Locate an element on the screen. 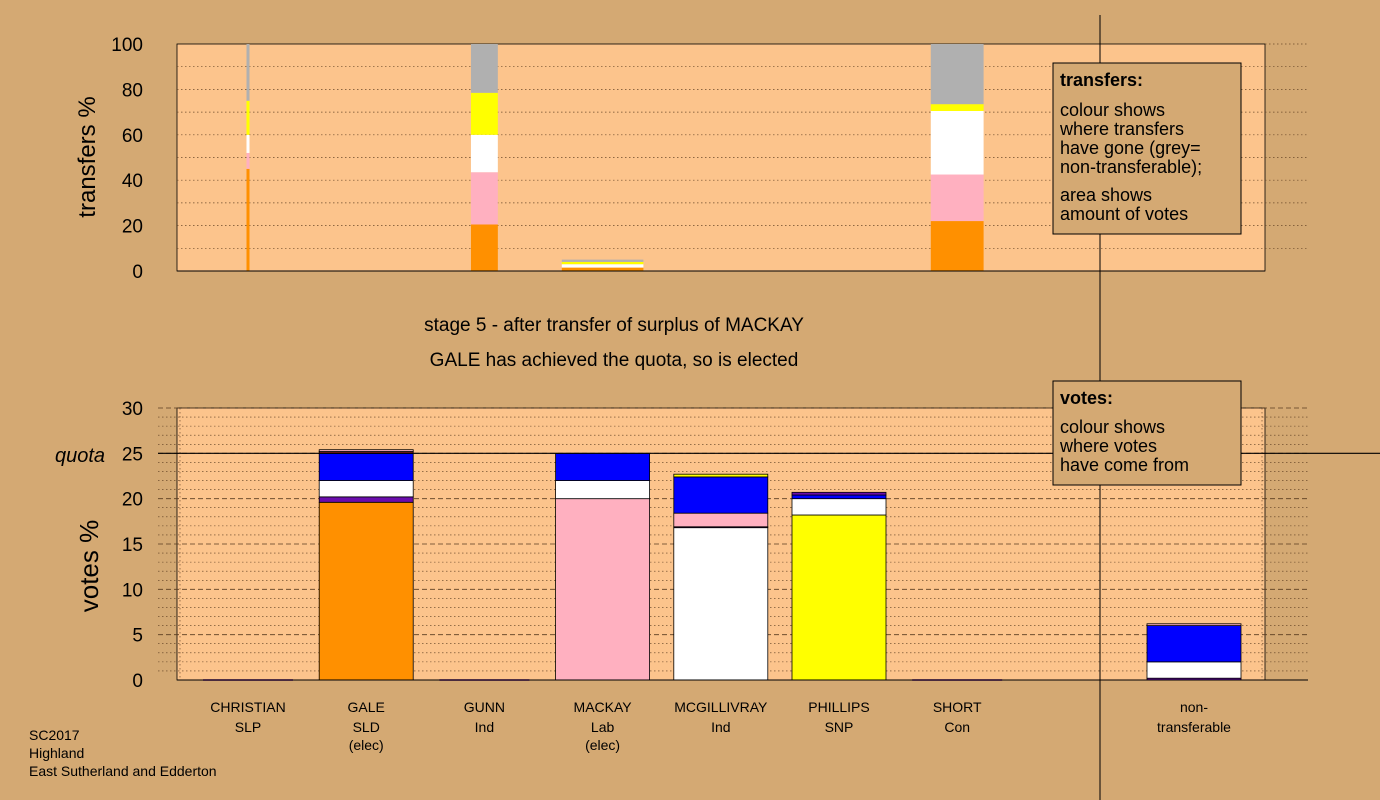  transfers-legend-line: where transfers is located at coordinates (1121, 129).